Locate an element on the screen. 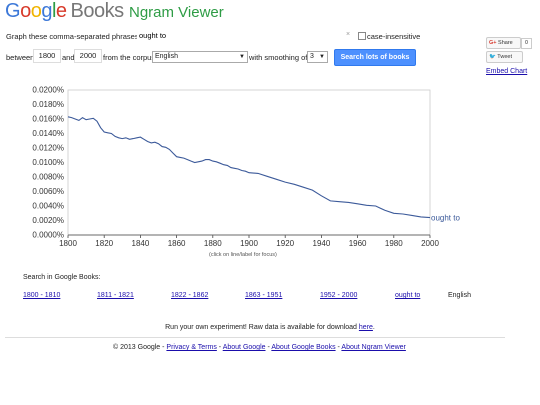 The image size is (540, 405). x-tick-label: 1800 is located at coordinates (68, 243).